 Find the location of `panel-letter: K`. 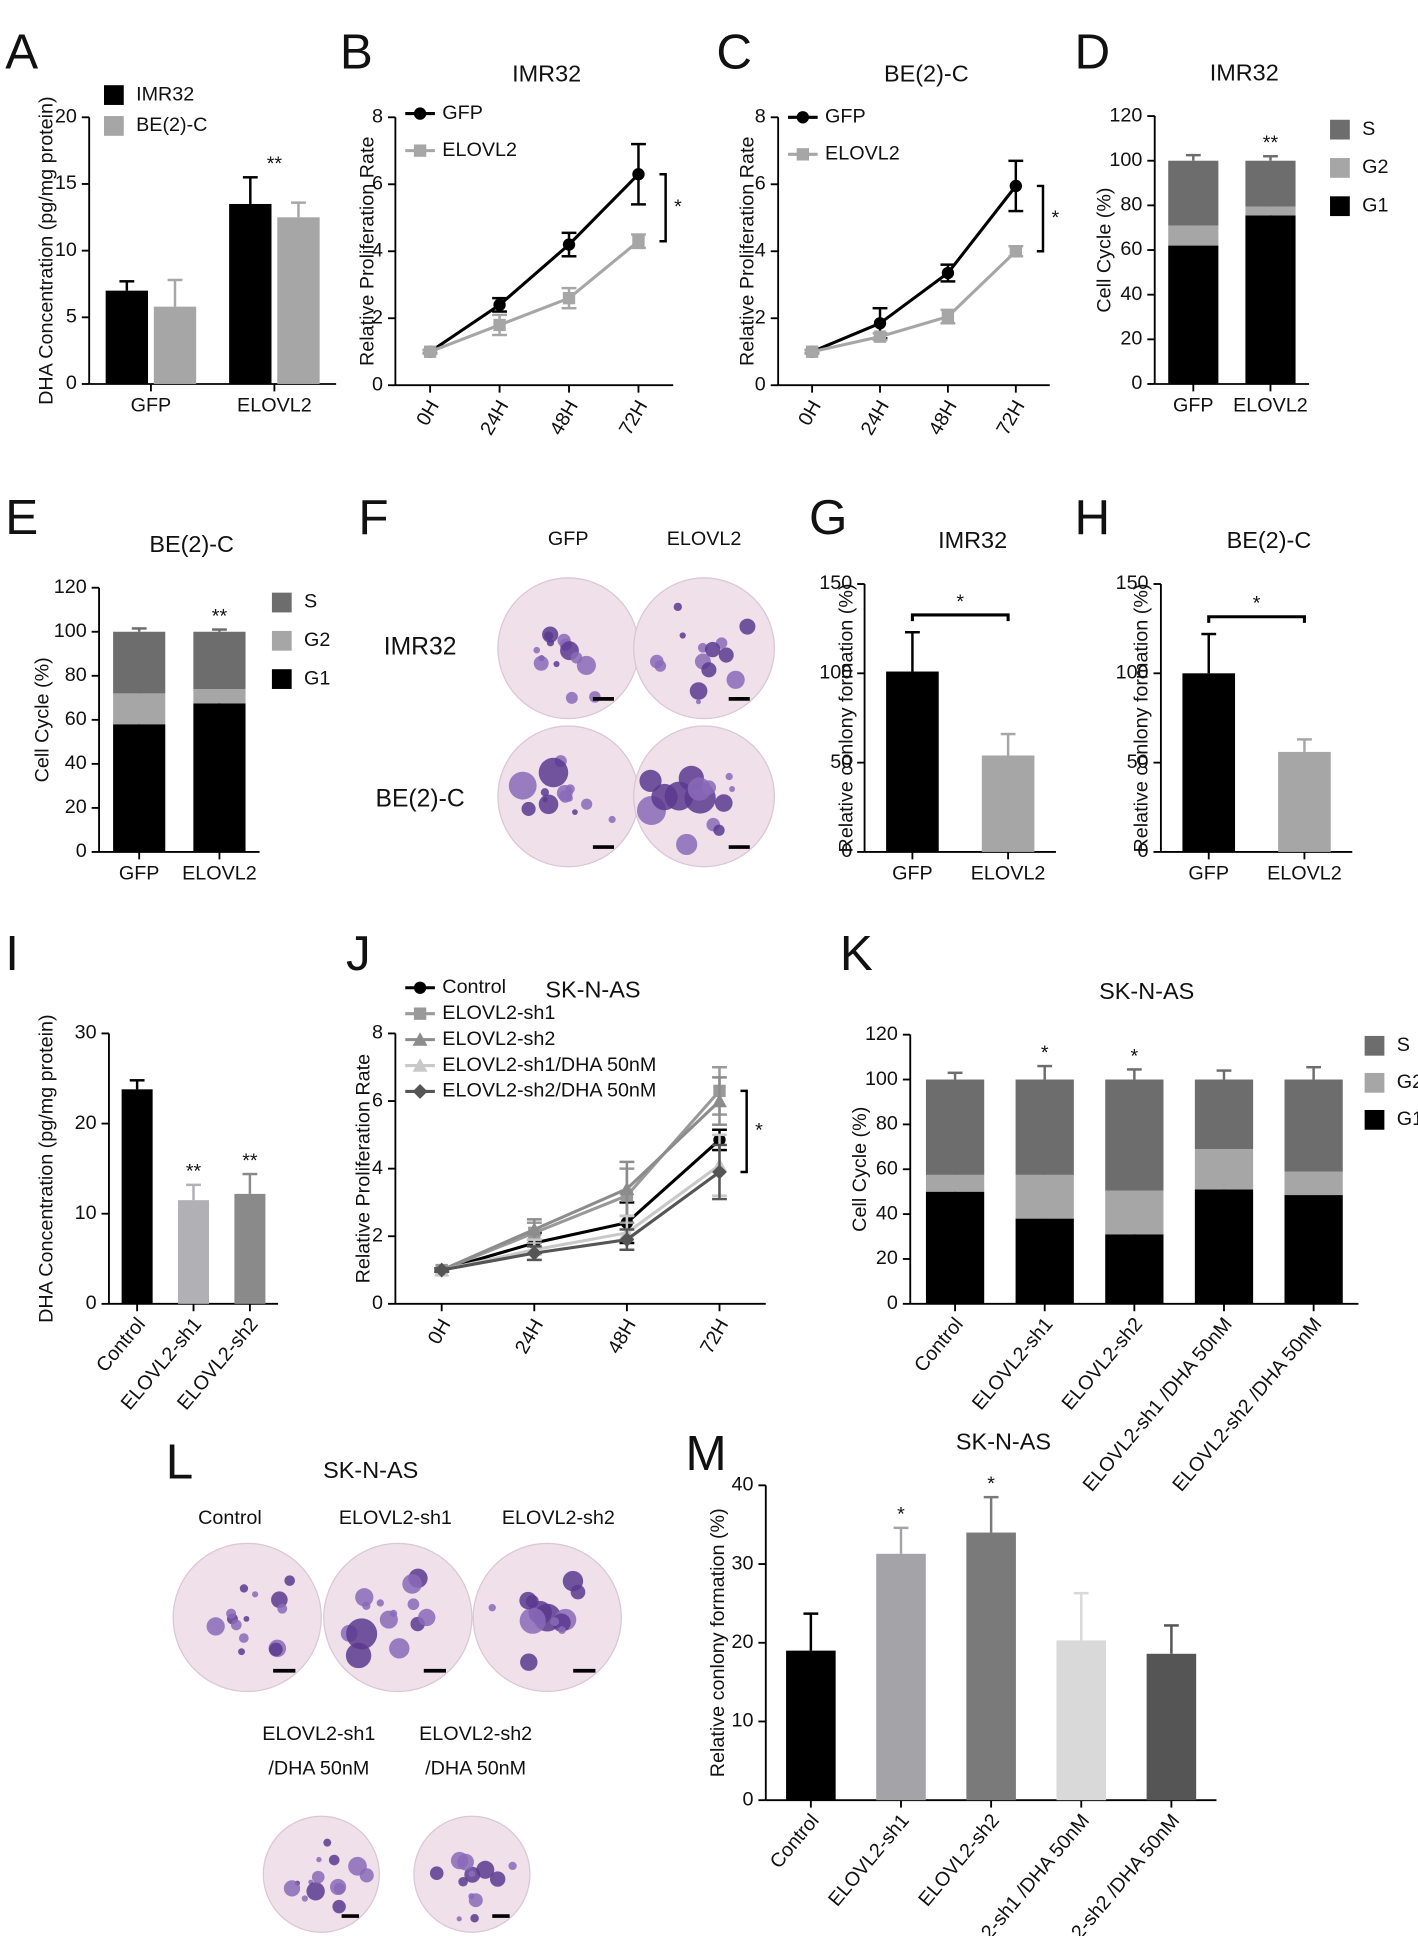

panel-letter: K is located at coordinates (856, 953).